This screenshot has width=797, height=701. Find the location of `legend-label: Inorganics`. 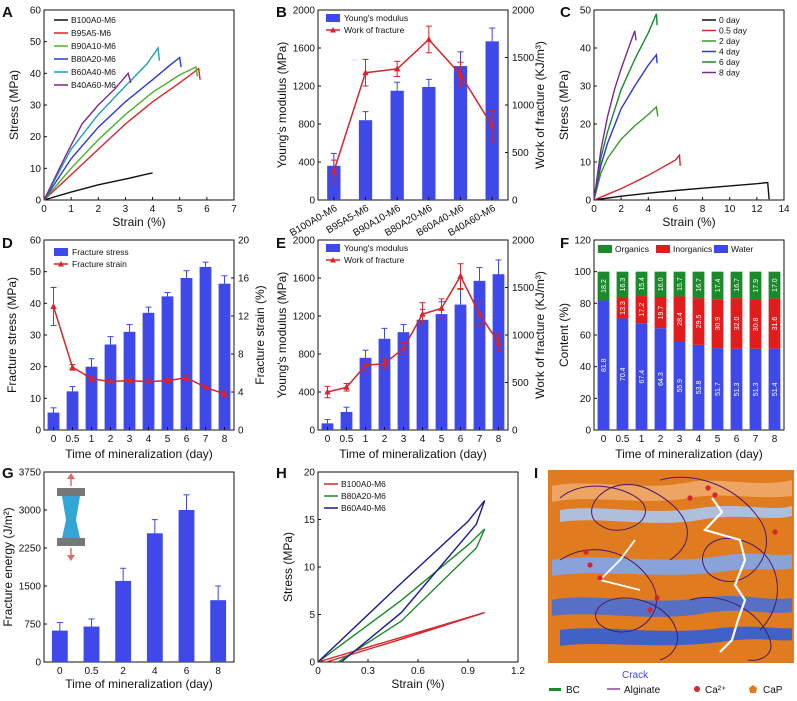

legend-label: Inorganics is located at coordinates (692, 249).